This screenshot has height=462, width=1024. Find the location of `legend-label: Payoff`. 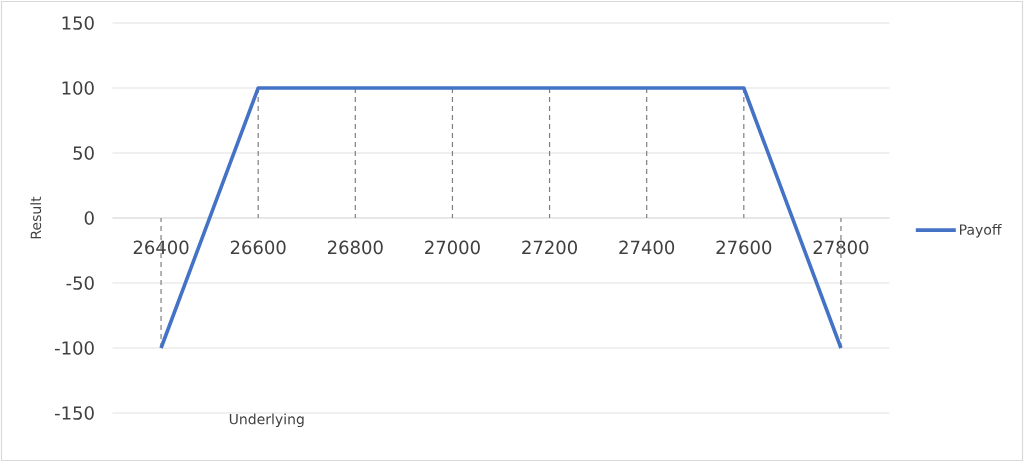

legend-label: Payoff is located at coordinates (980, 231).